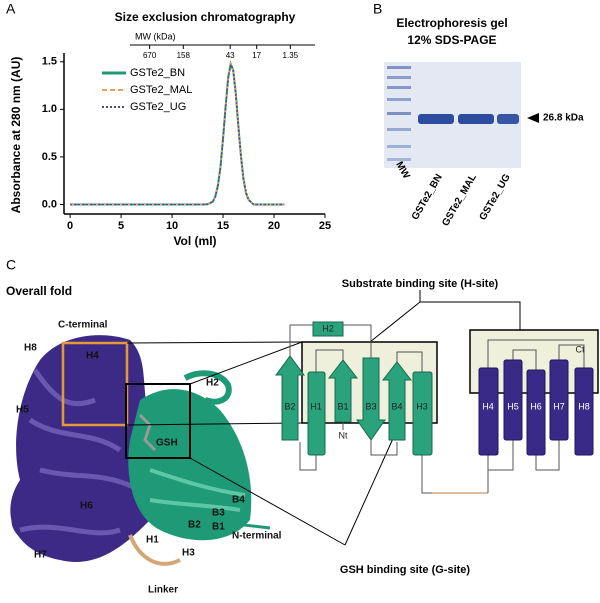 The image size is (600, 603). Describe the element at coordinates (161, 90) in the screenshot. I see `legend-label: GSTe2_MAL` at that location.